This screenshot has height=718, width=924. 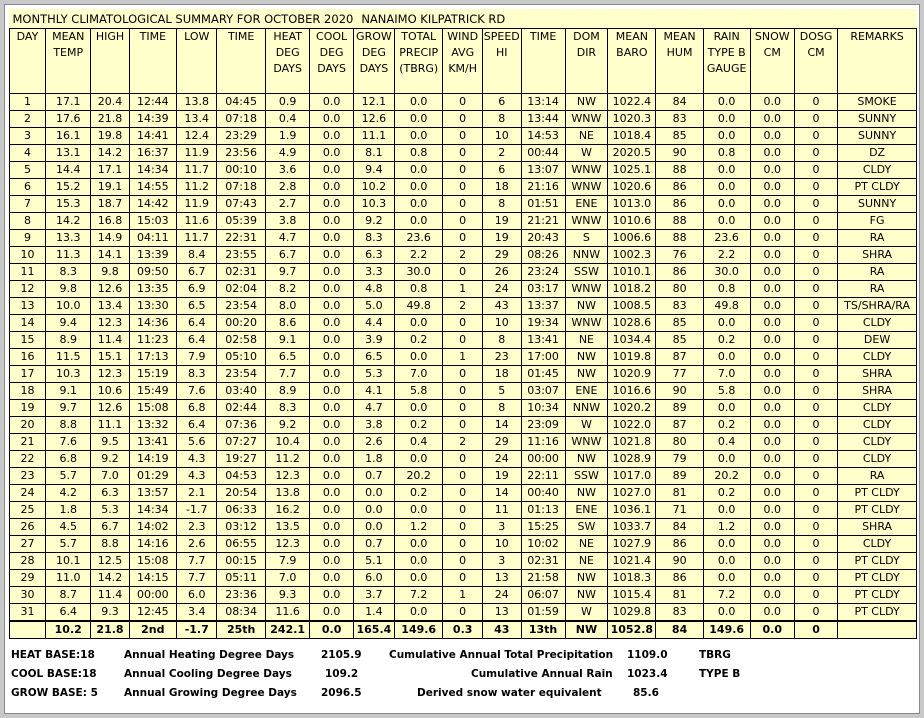 What do you see at coordinates (27, 459) in the screenshot?
I see `table-cell: 22` at bounding box center [27, 459].